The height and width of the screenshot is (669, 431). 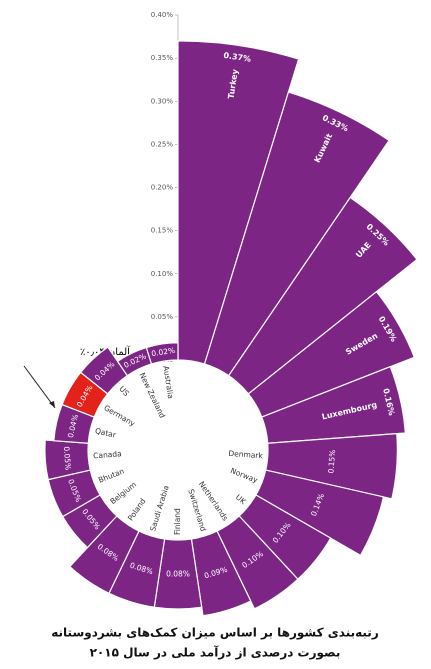 I want to click on category-label: US, so click(x=124, y=391).